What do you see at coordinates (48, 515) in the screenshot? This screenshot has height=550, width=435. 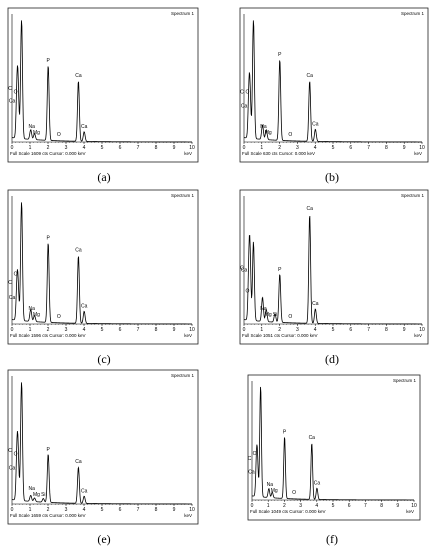 I see `spectrum-footer: Full Scale 1659 cts Cursor: 0.000 keV` at bounding box center [48, 515].